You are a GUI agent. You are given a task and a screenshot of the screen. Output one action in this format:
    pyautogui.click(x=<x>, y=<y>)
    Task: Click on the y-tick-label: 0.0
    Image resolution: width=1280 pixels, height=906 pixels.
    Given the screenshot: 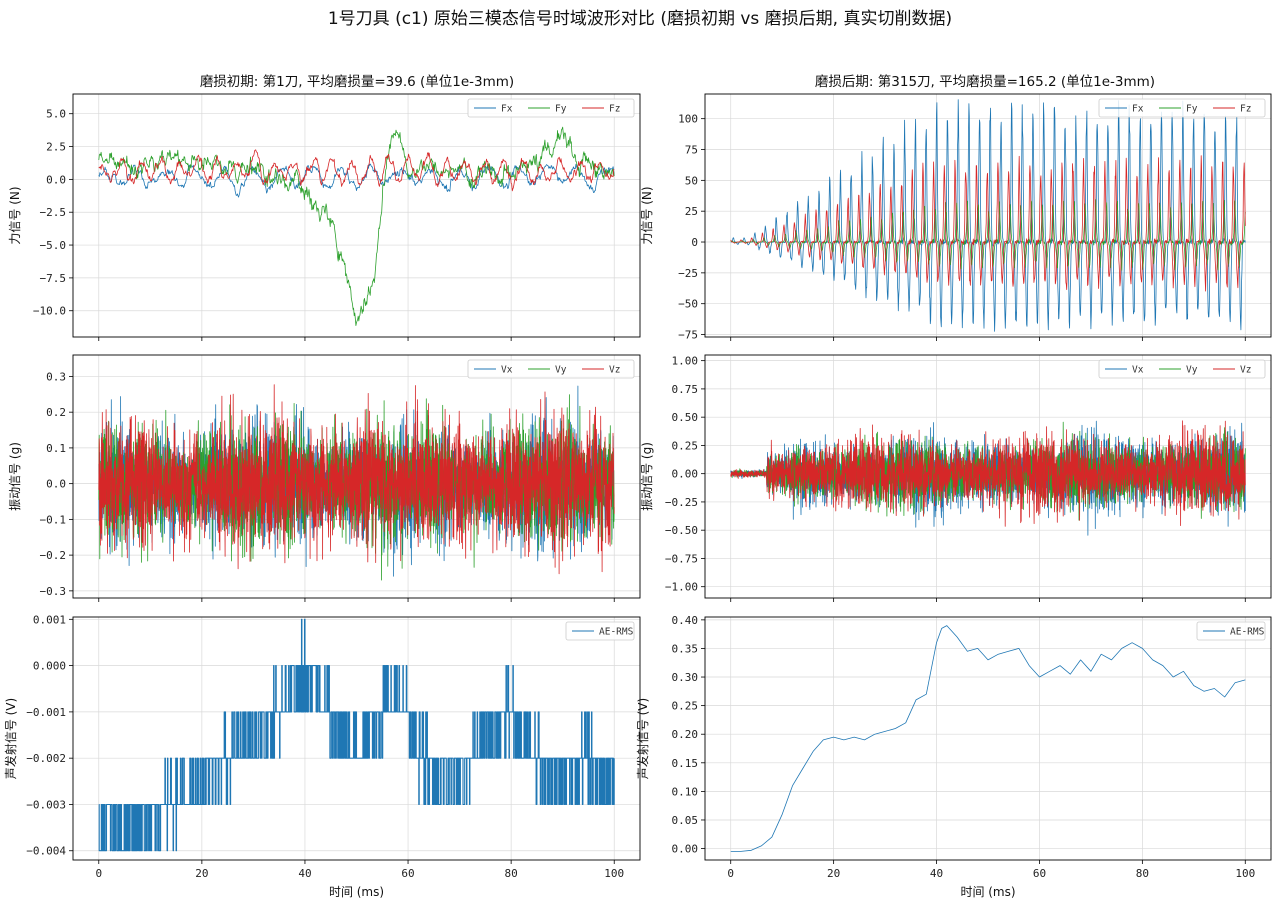 What is the action you would take?
    pyautogui.click(x=56, y=484)
    